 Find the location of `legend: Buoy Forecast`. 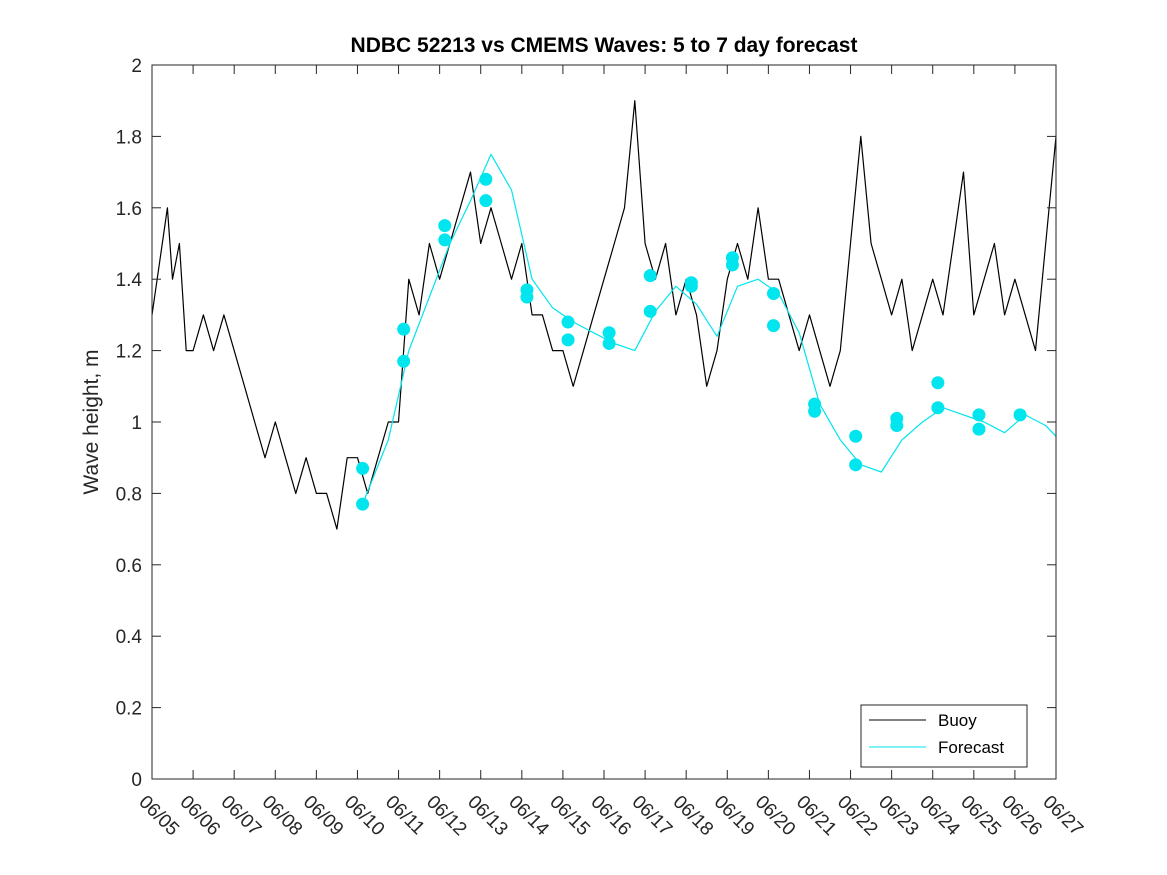

legend: Buoy Forecast is located at coordinates (944, 736).